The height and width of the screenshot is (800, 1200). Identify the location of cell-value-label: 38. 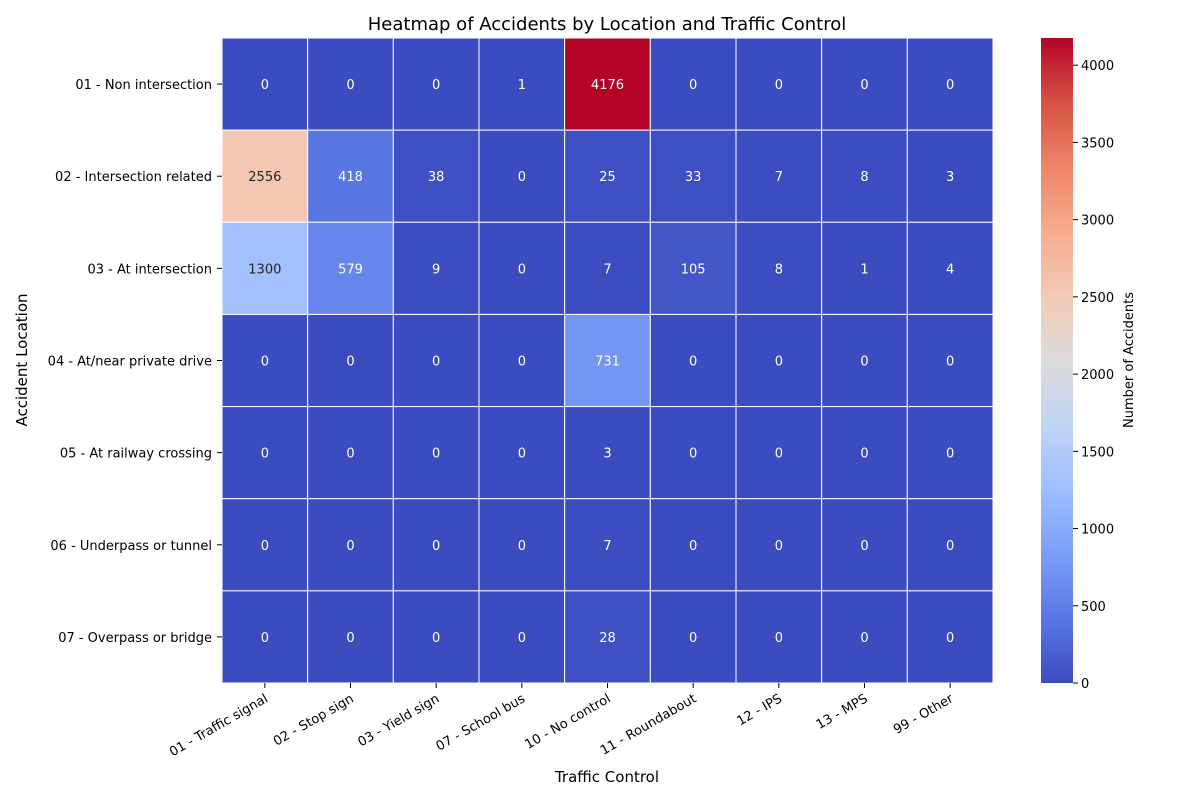
(436, 177).